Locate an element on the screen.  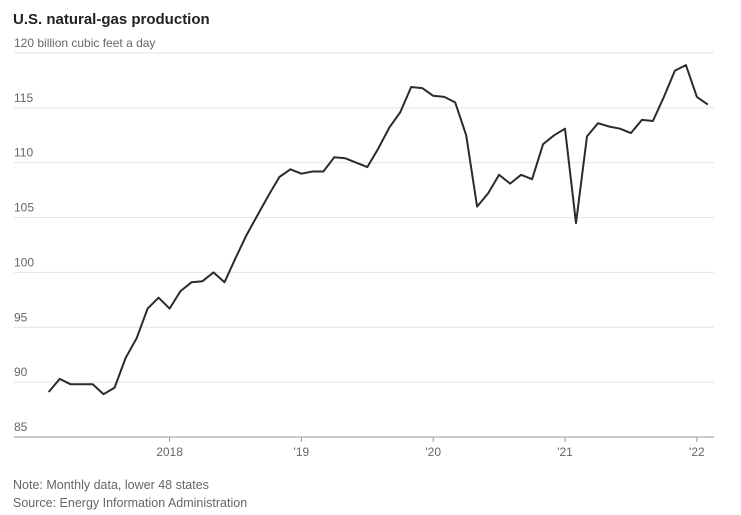
x-tick-label: 2018 is located at coordinates (169, 452).